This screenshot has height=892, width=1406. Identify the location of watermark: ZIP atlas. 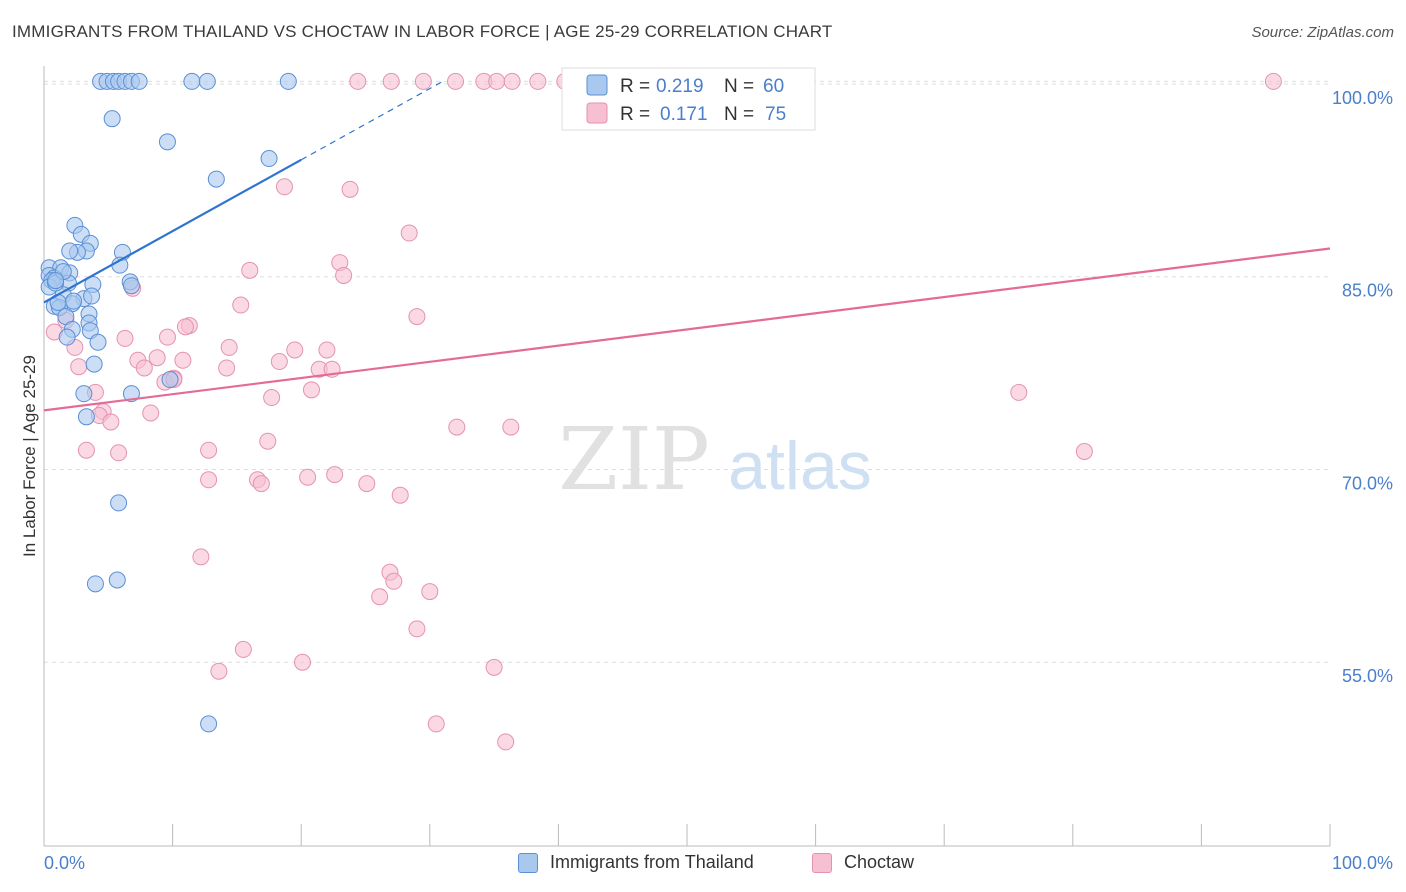
(715, 460).